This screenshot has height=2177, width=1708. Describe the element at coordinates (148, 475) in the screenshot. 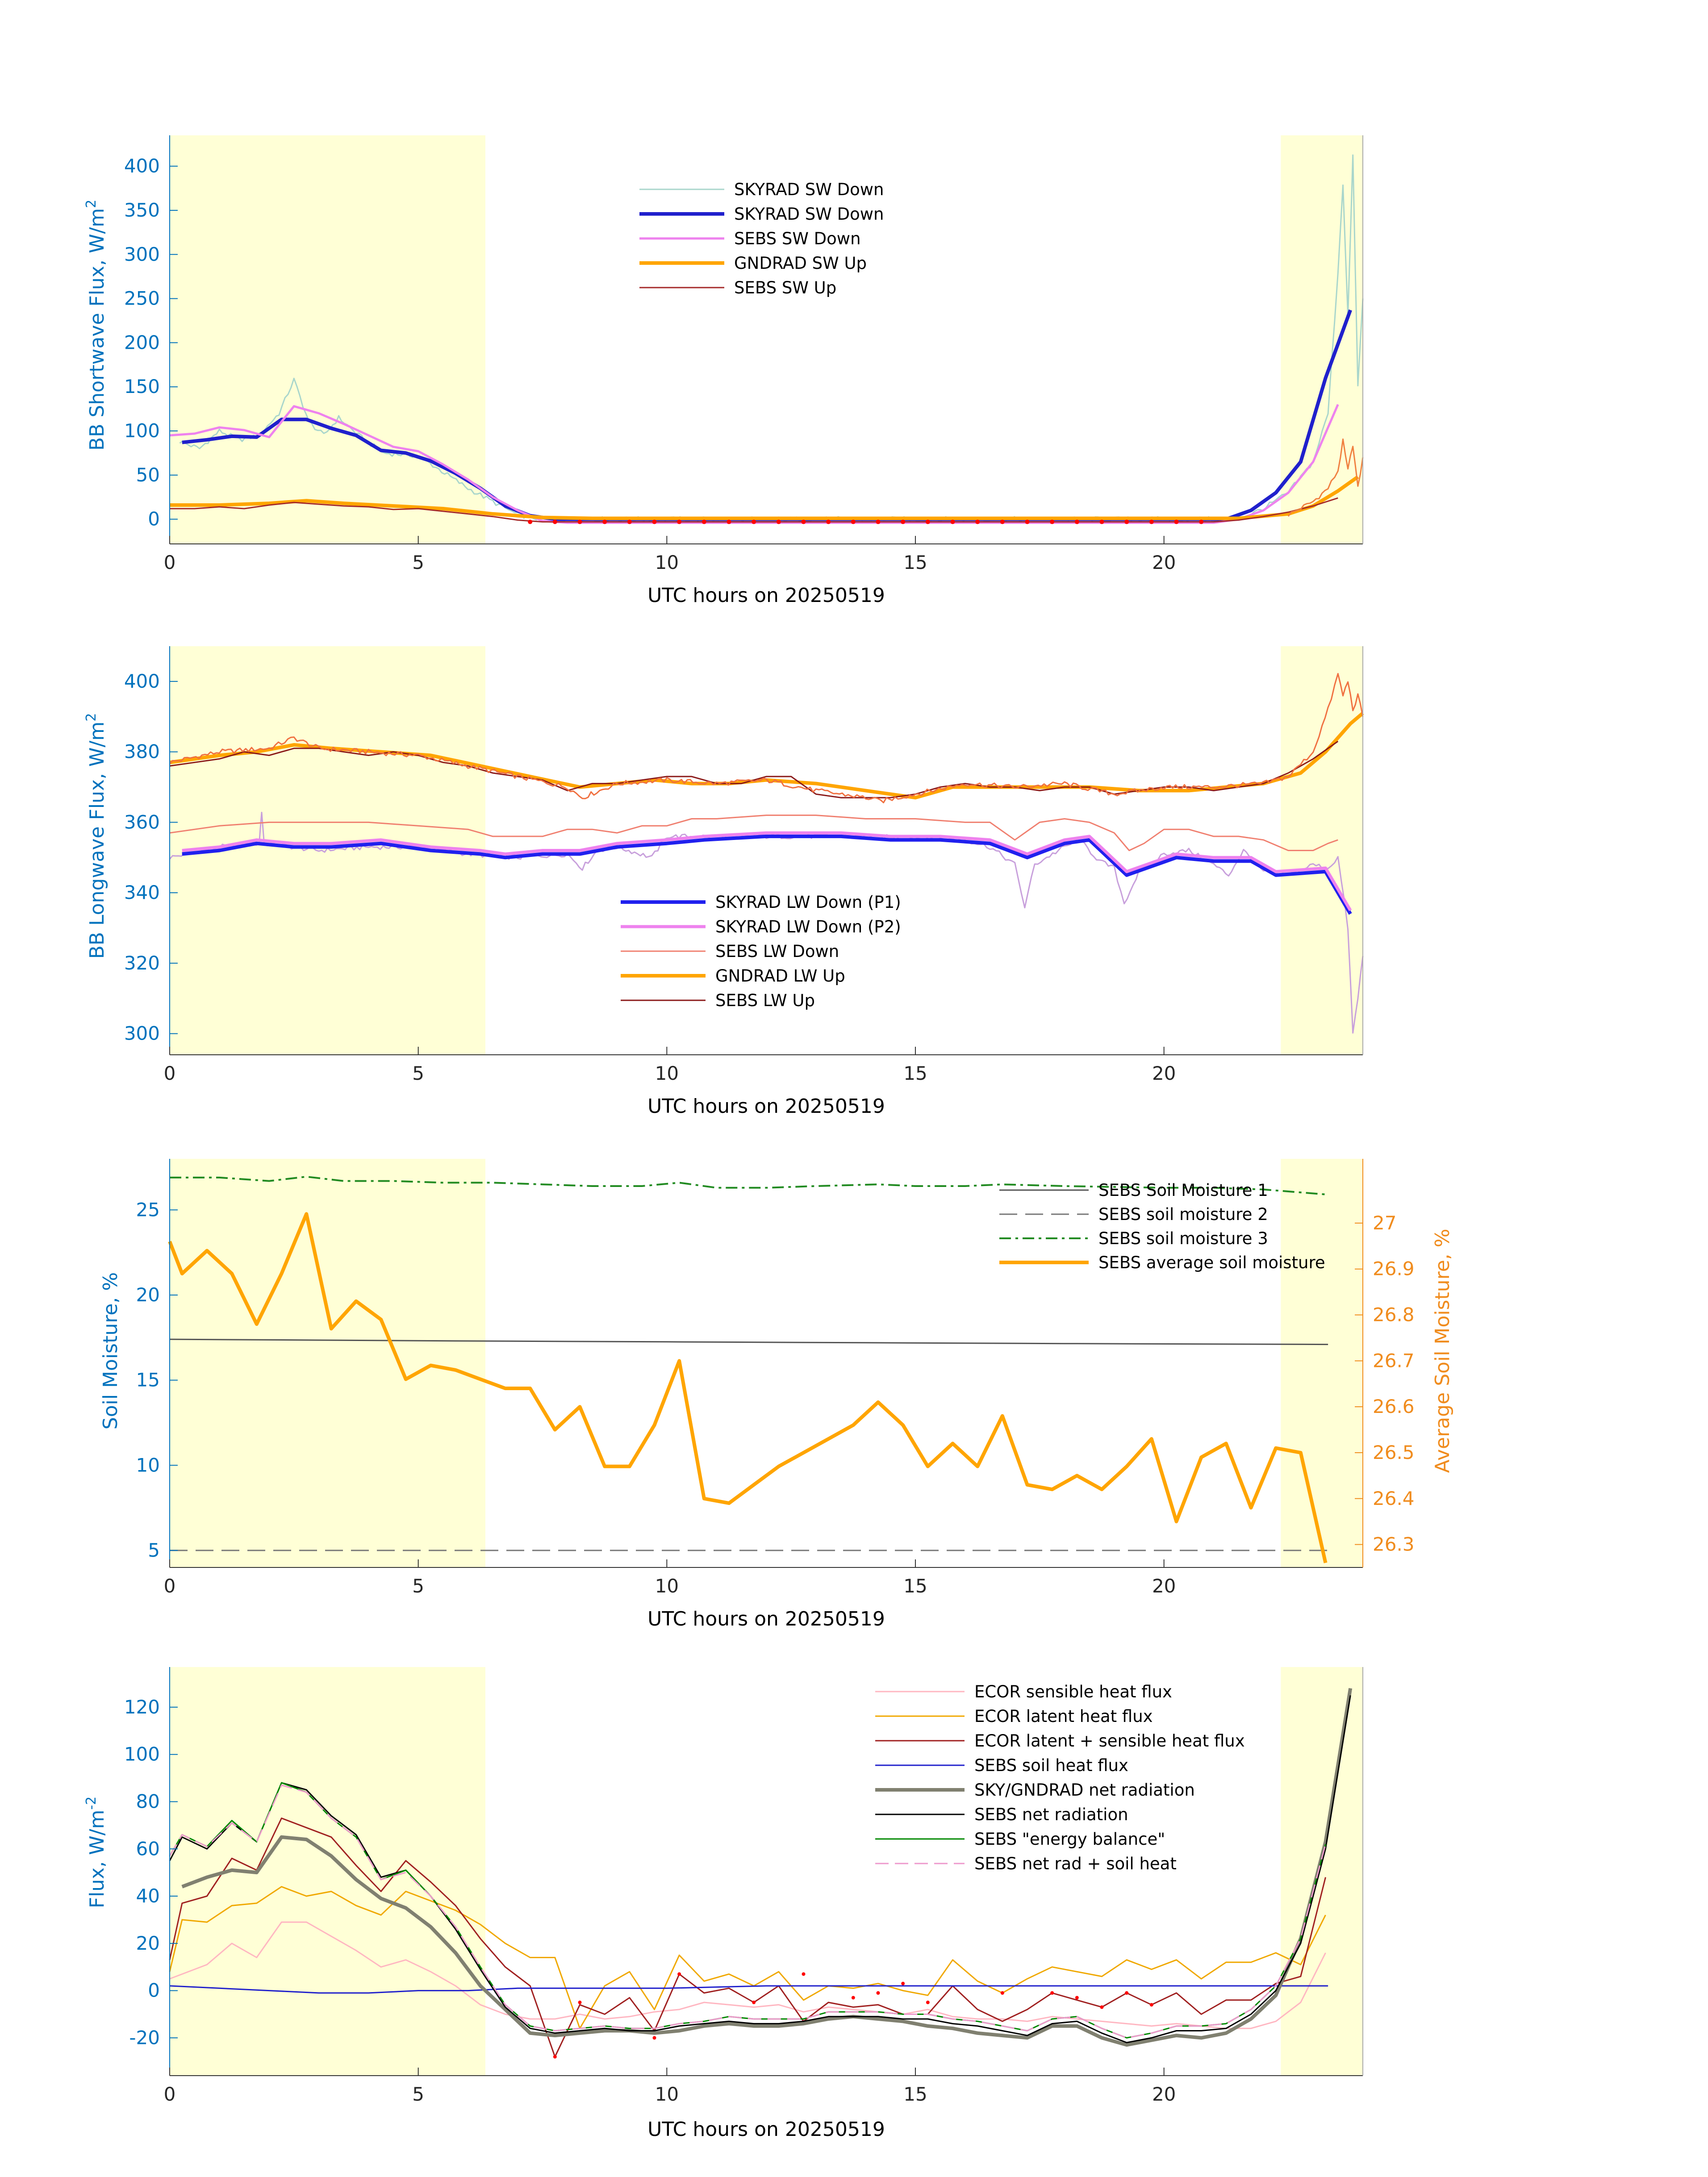

I see `y-tick-label: 50` at that location.